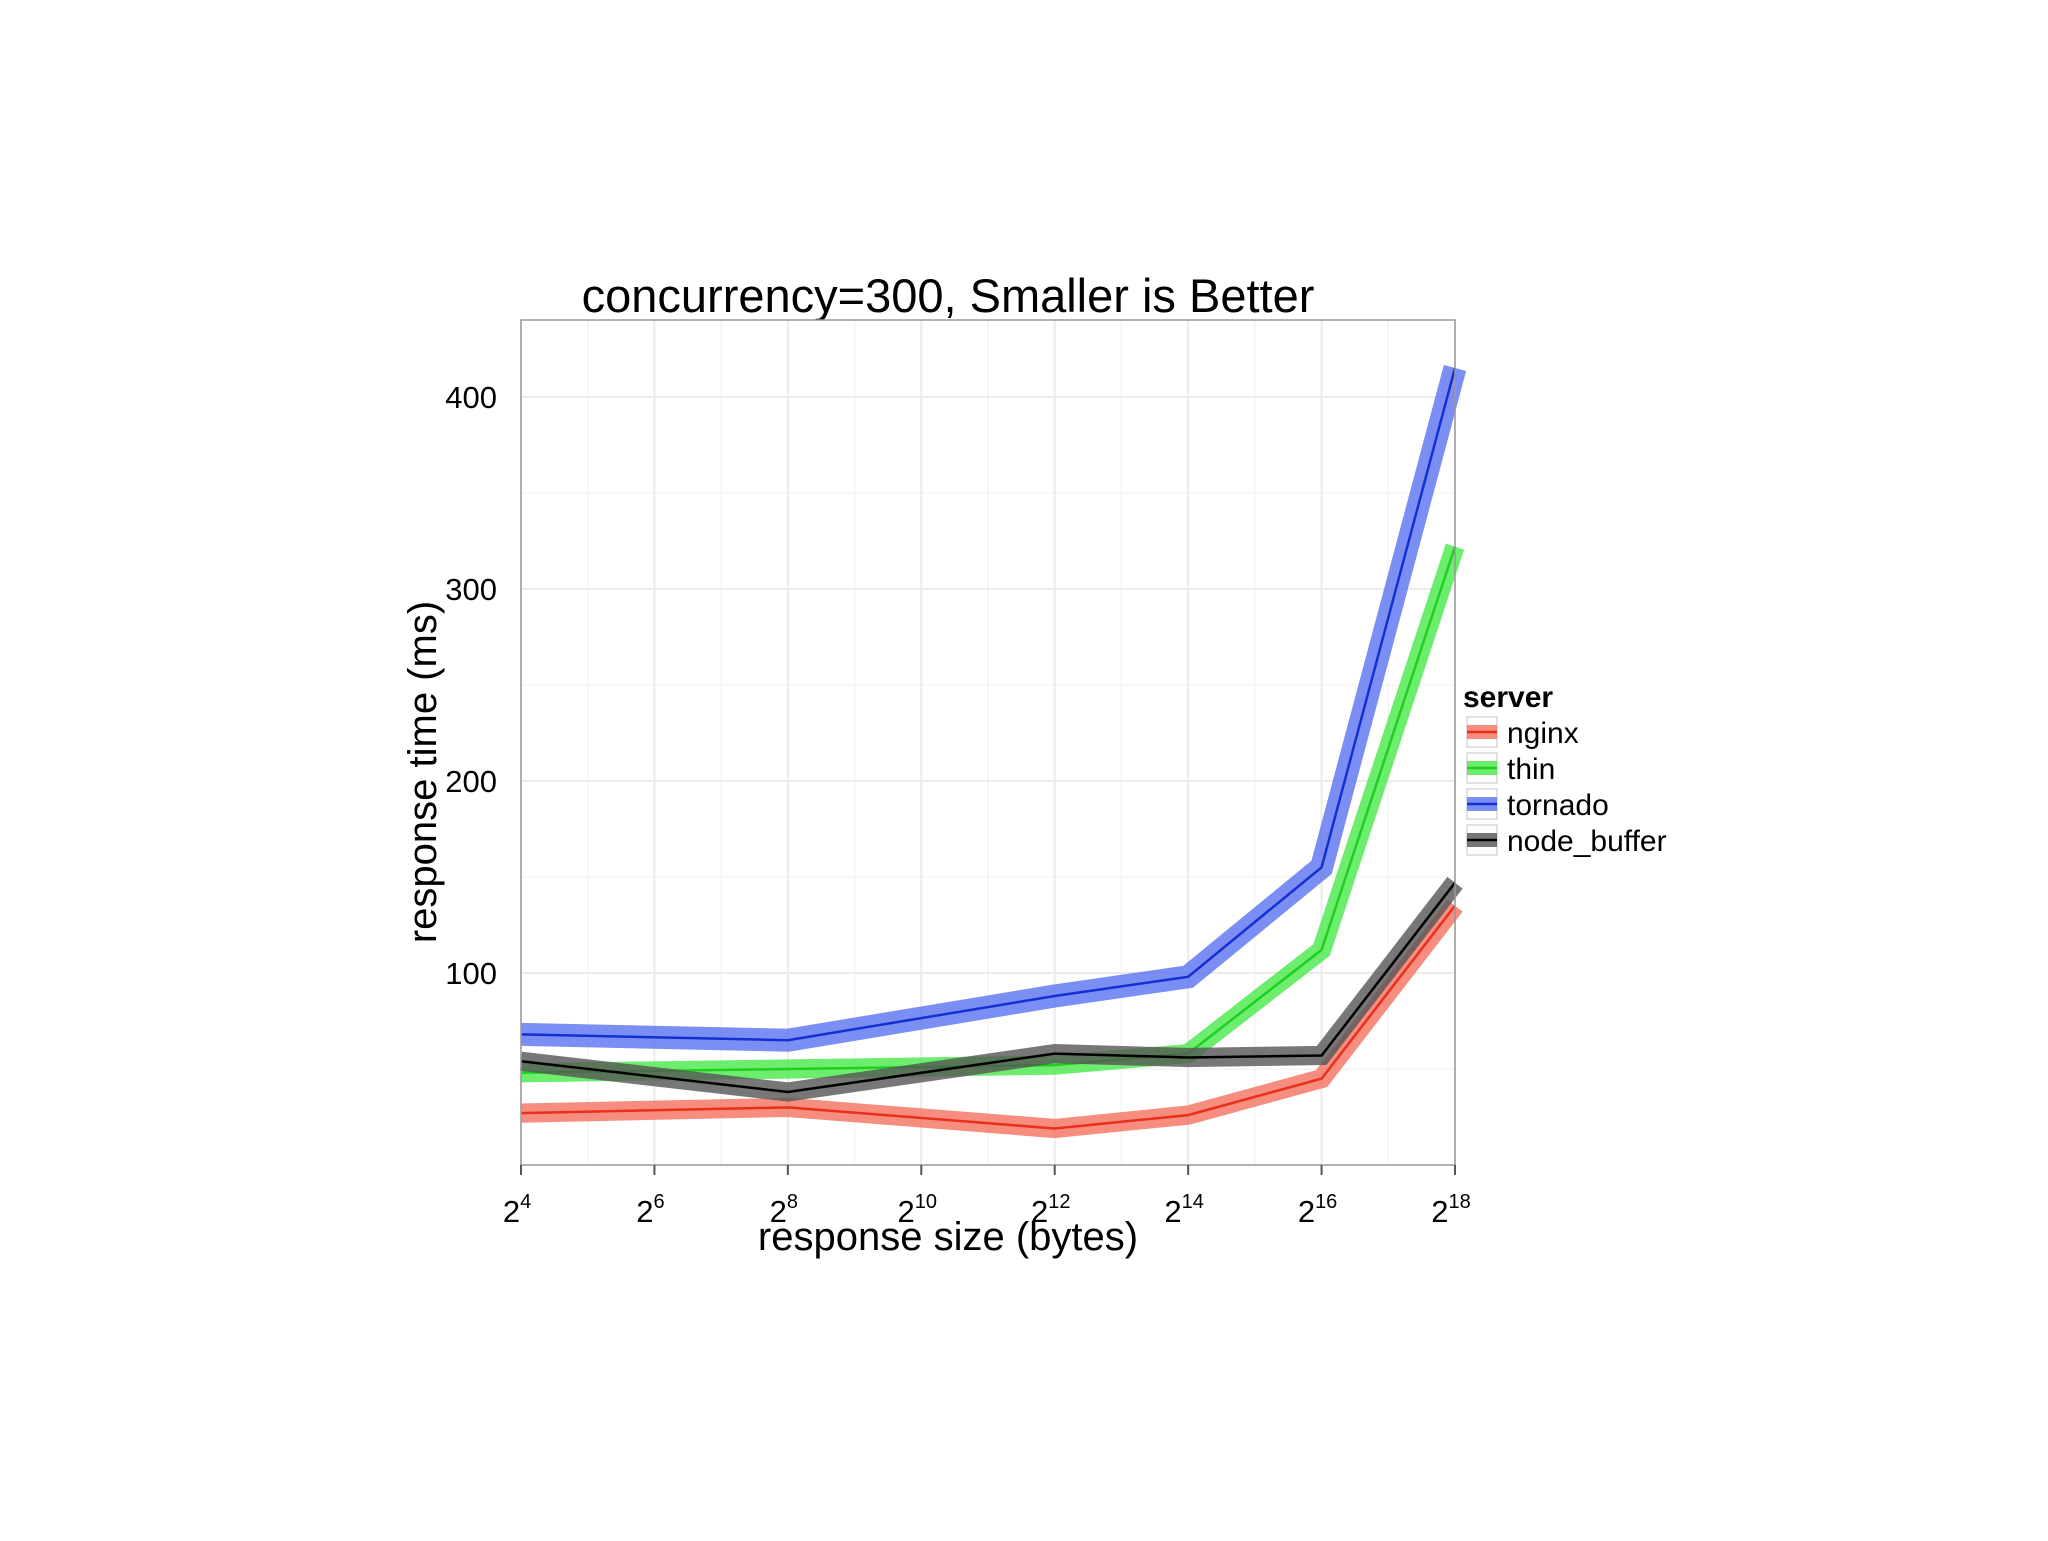 This screenshot has width=2048, height=1541. Describe the element at coordinates (1326, 1202) in the screenshot. I see `x-tick-exponent: 16` at that location.